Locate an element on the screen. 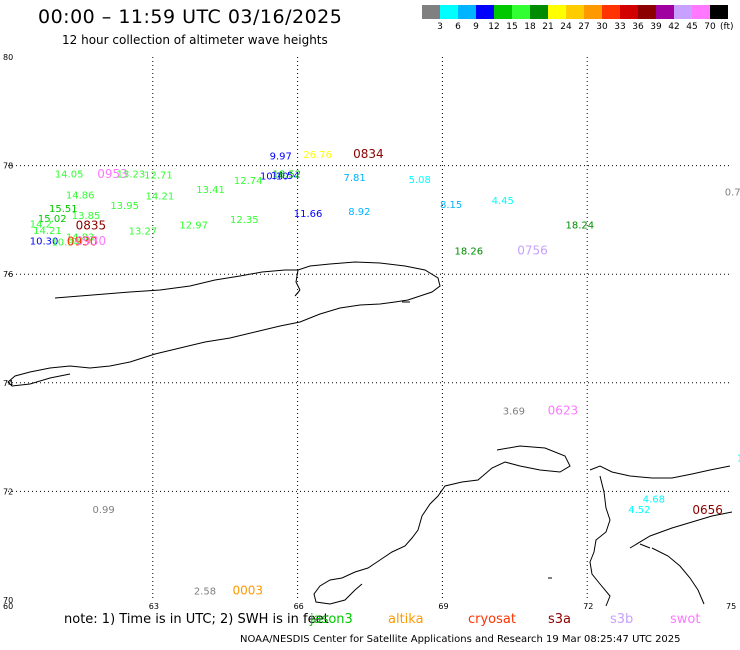 This screenshot has width=740, height=650. legend-label: 12 is located at coordinates (494, 27).